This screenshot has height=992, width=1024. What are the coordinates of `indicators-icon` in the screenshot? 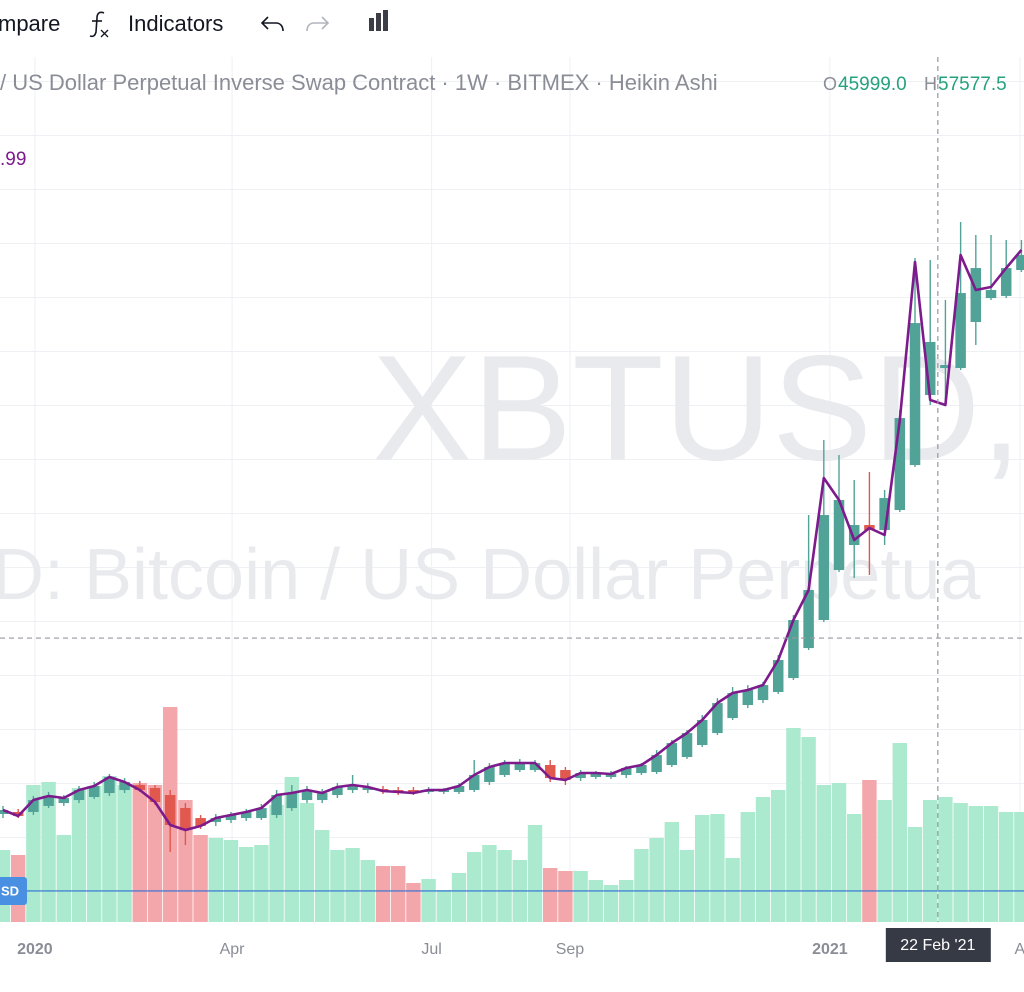 It's located at (99, 24).